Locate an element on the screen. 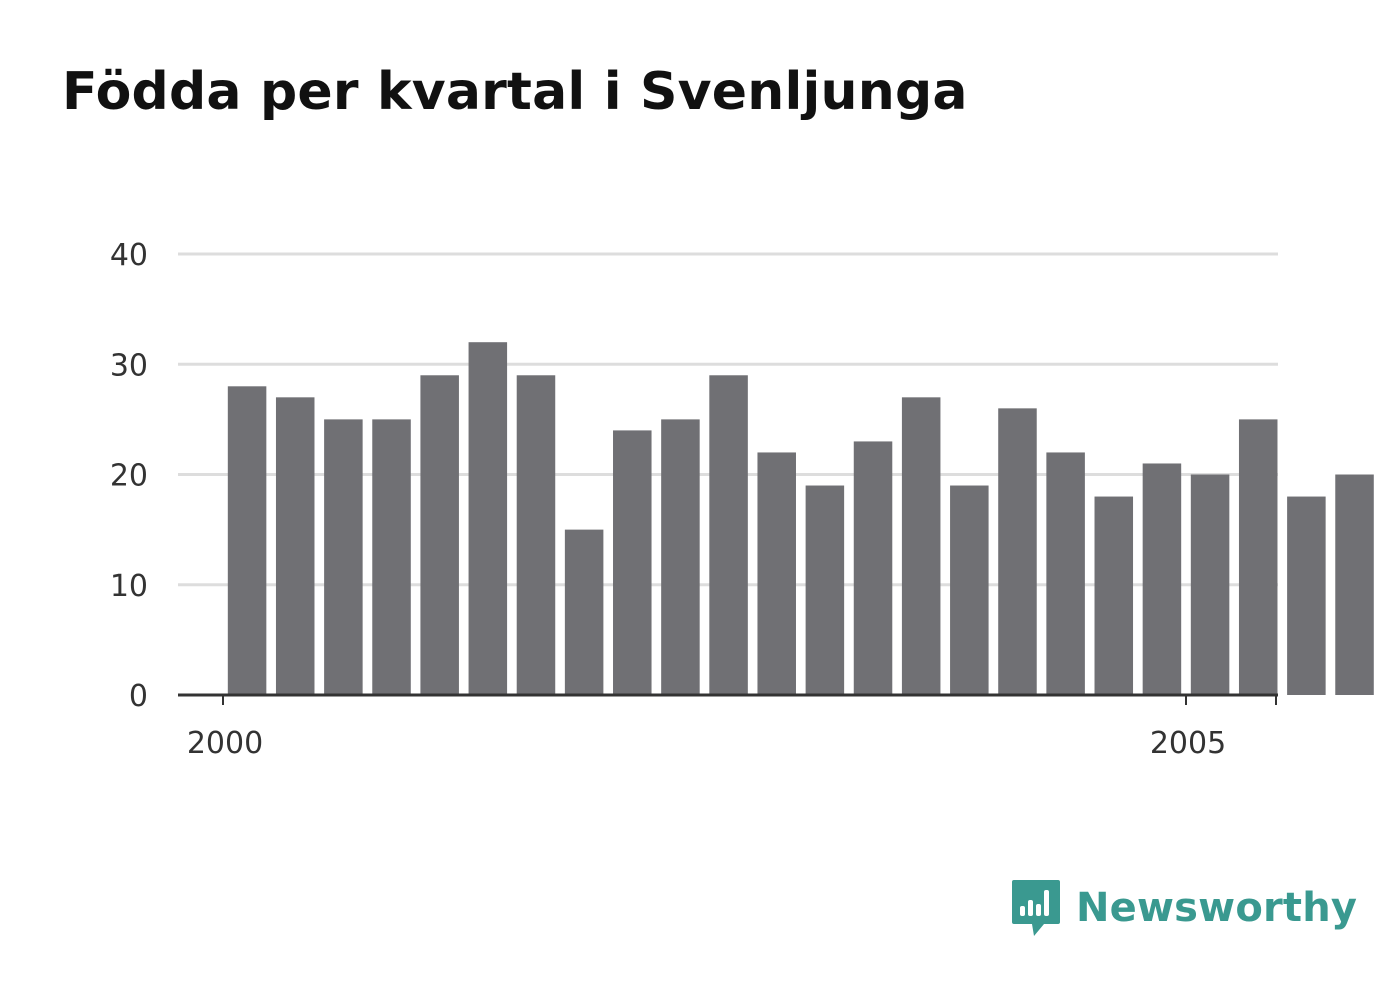 The height and width of the screenshot is (999, 1382). newsworthy-logo-icon is located at coordinates (1036, 908).